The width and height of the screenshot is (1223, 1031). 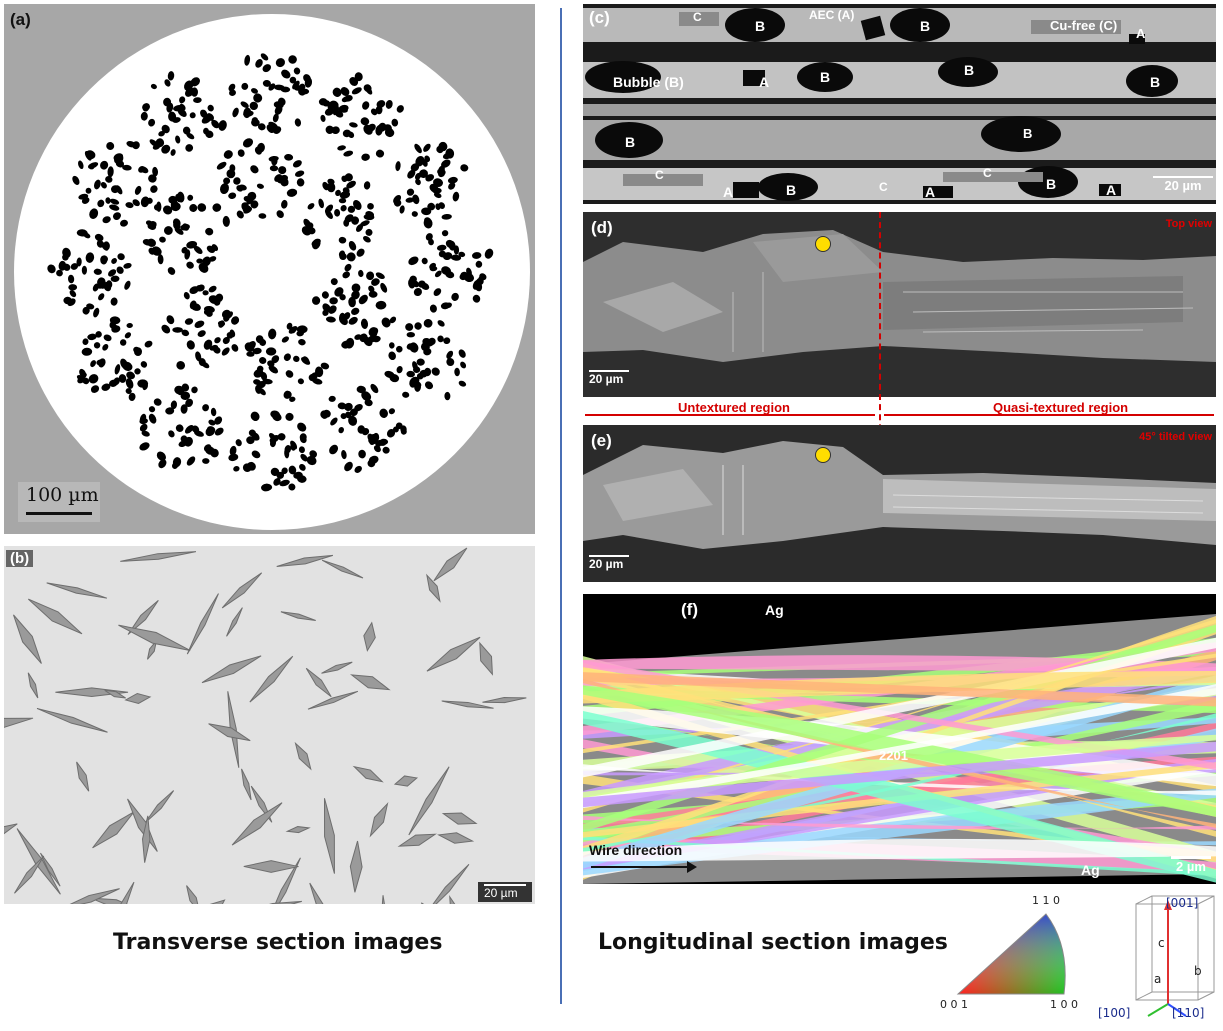 I want to click on quasi-arrow, so click(x=1049, y=415).